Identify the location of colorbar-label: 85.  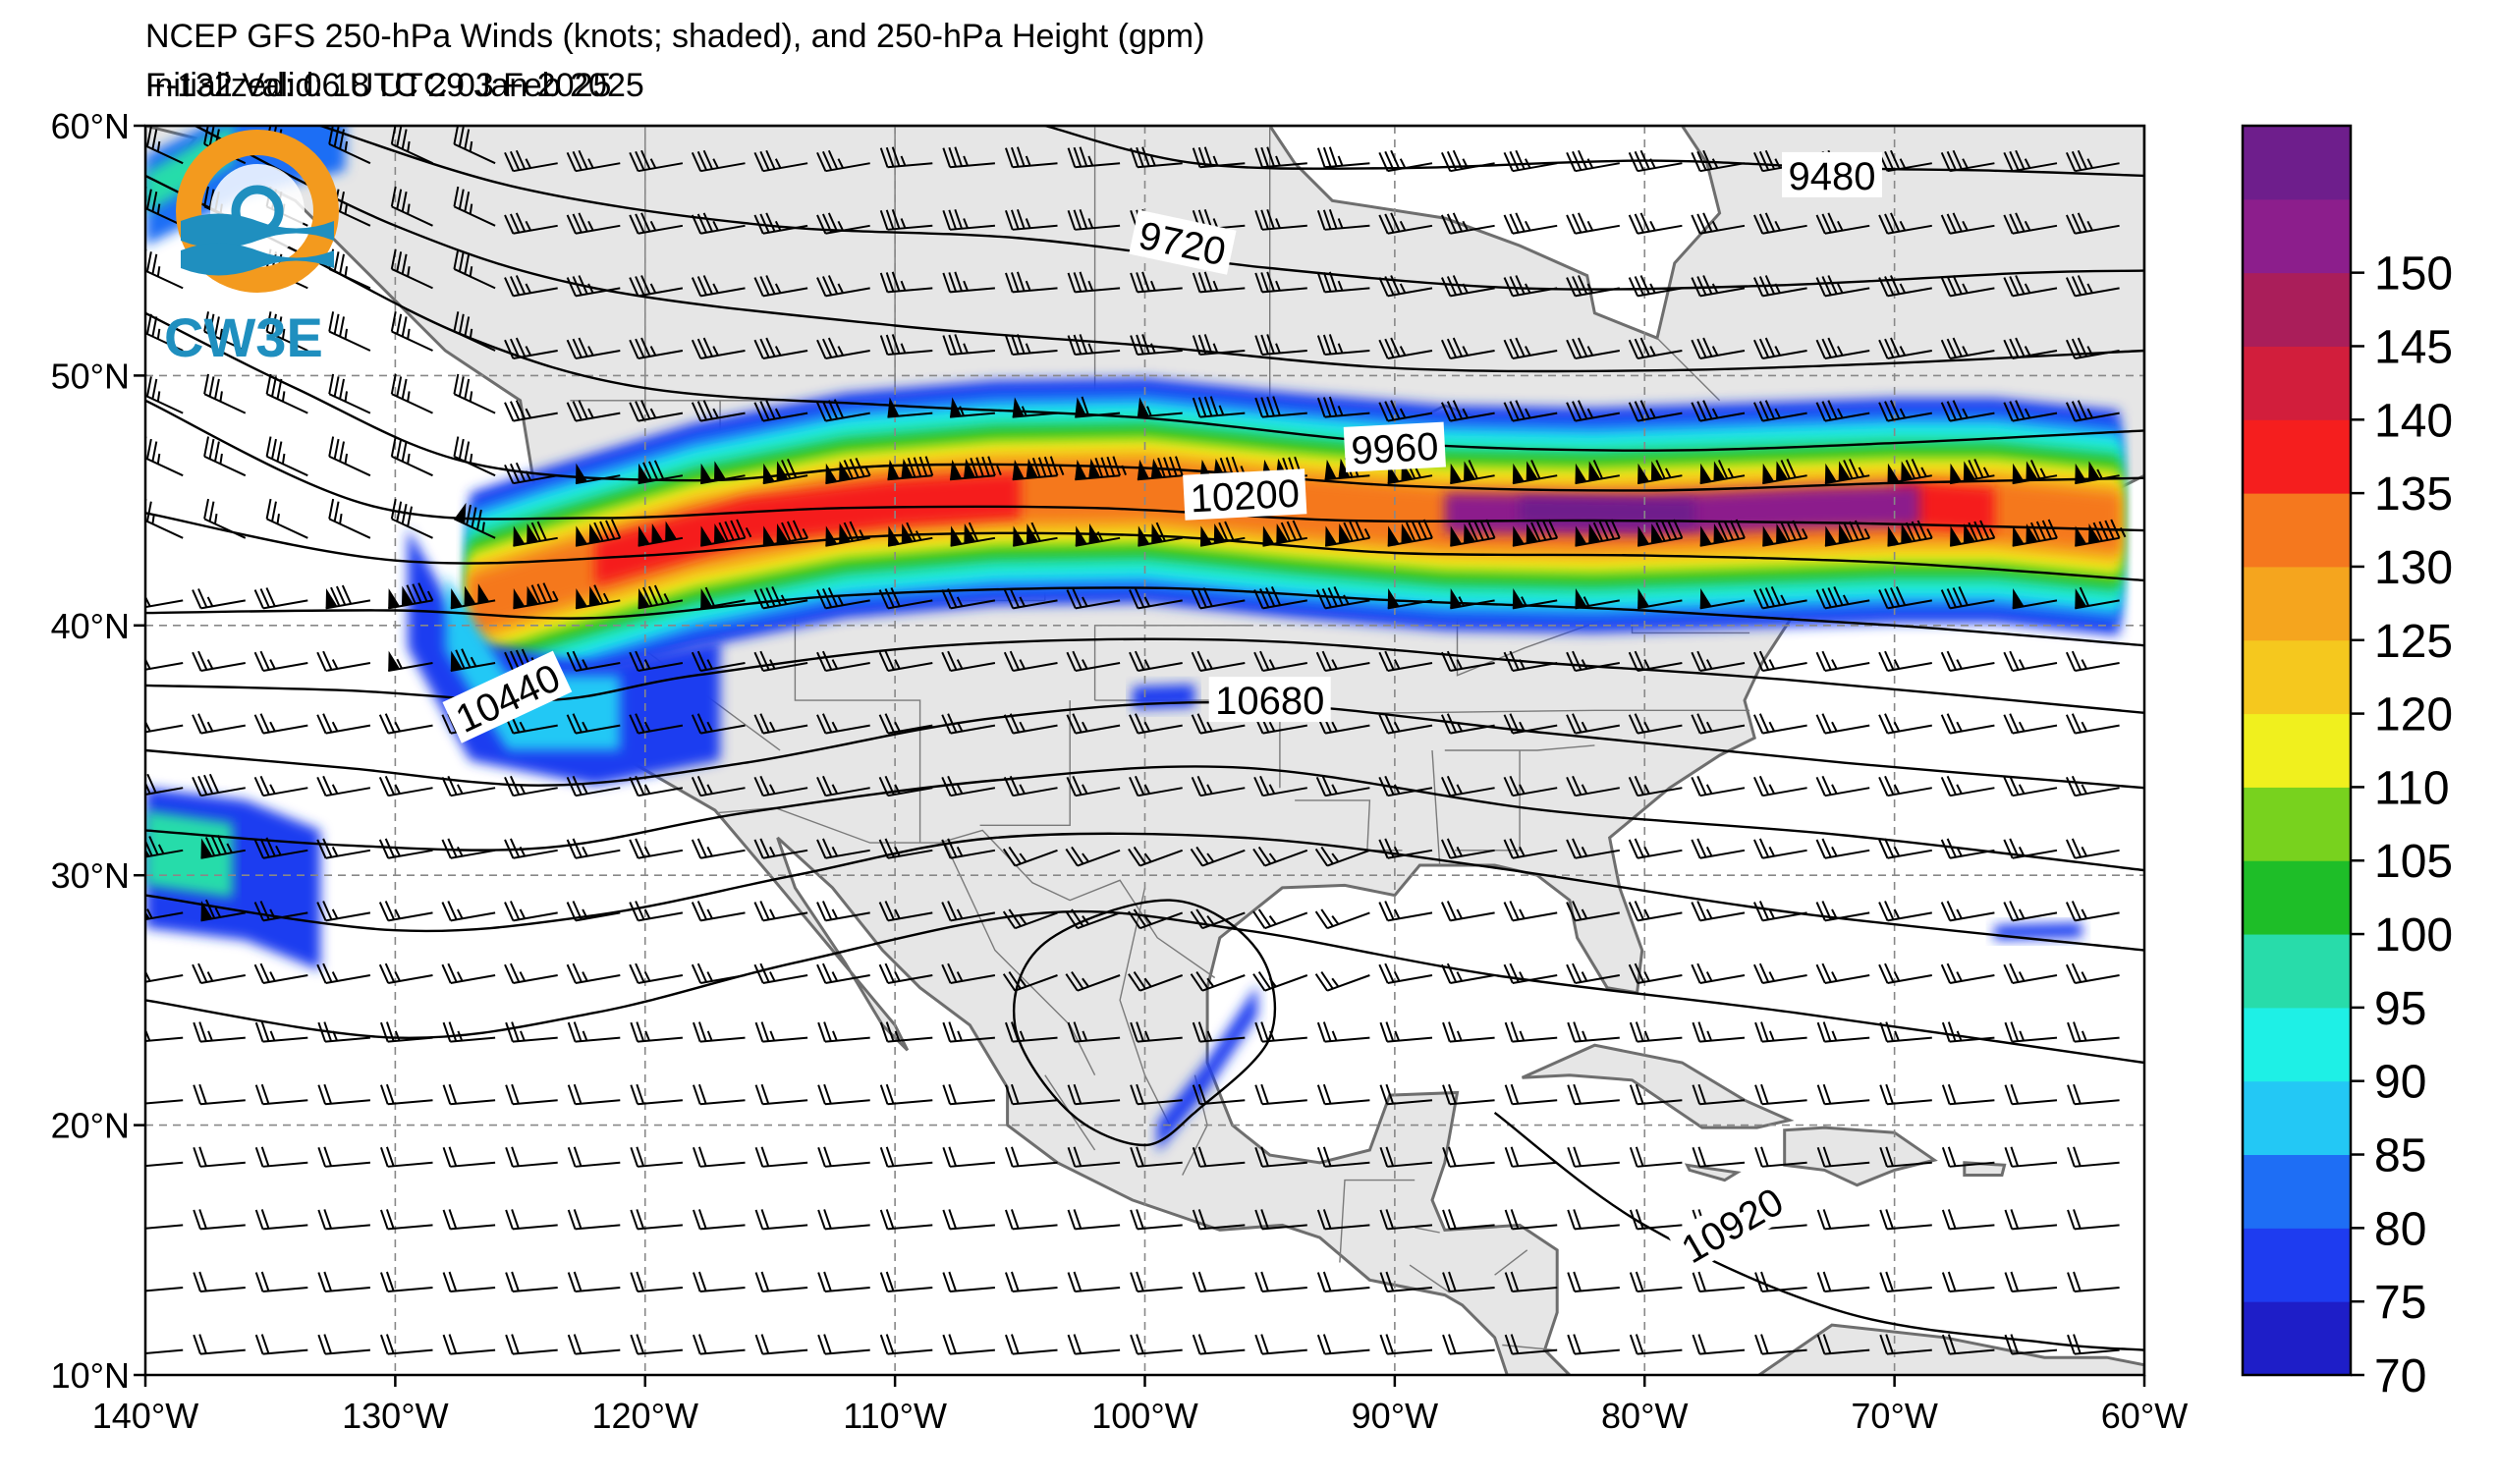
(2400, 1156).